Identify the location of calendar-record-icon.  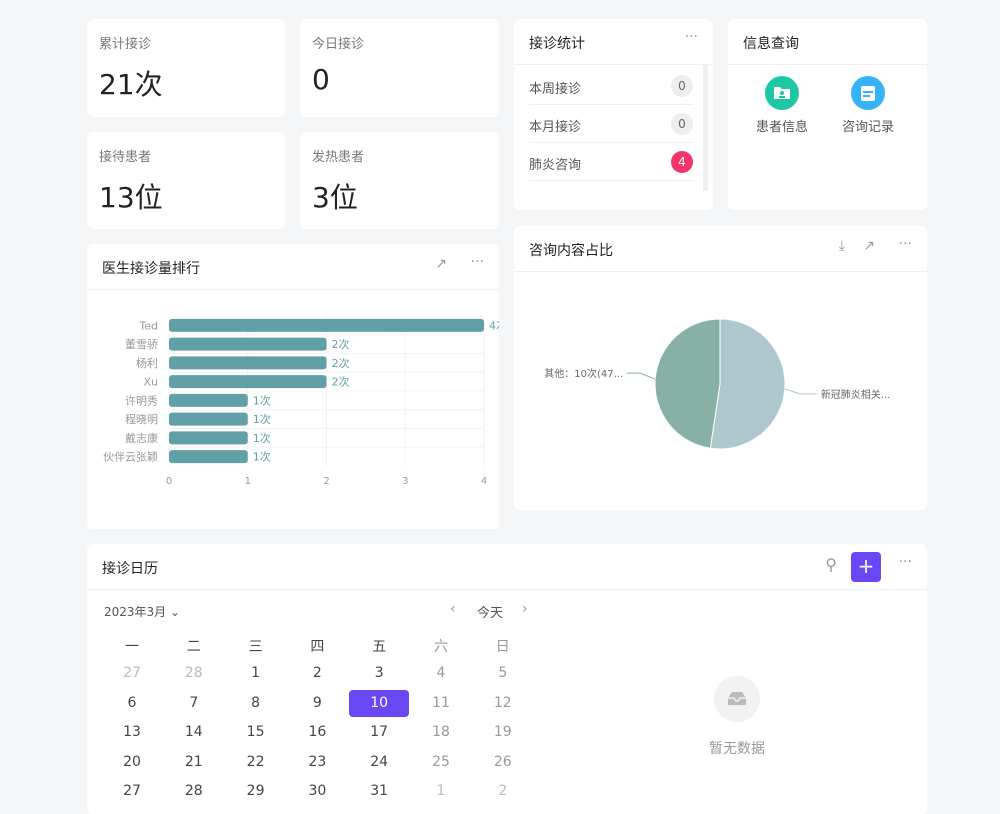
(868, 93).